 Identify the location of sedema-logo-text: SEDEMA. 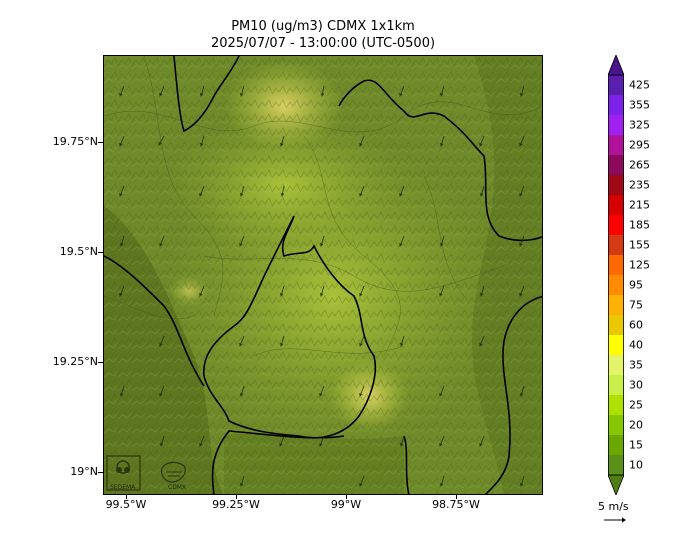
(123, 487).